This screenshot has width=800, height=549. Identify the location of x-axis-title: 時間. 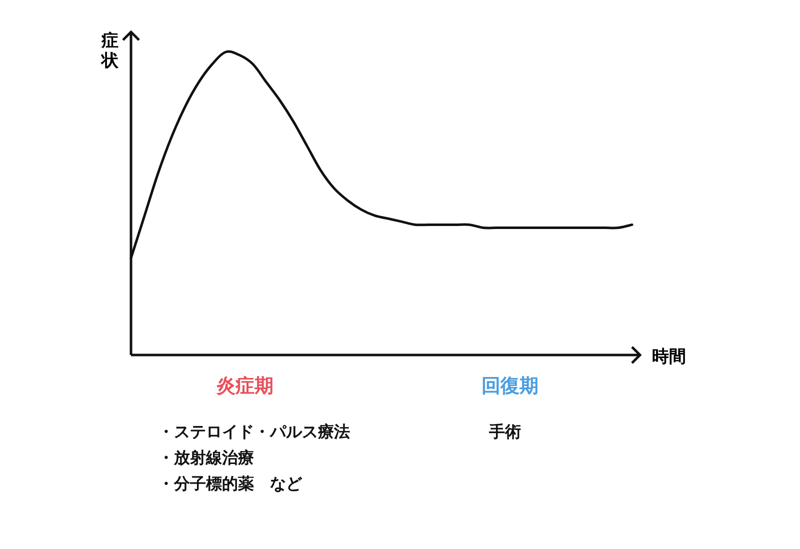
(669, 357).